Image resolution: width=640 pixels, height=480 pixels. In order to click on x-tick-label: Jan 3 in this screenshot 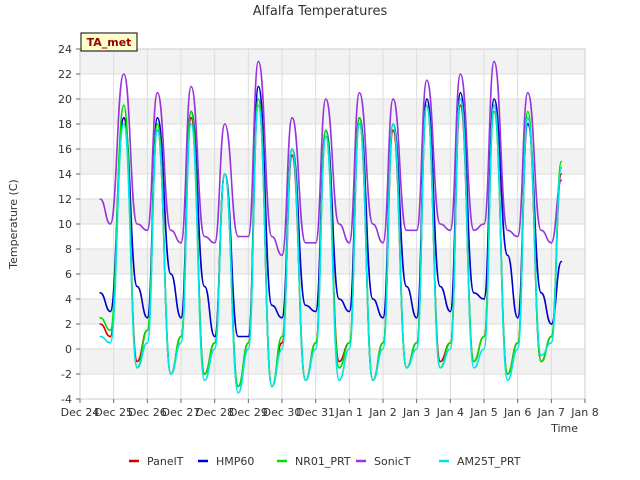, I will do `click(416, 412)`.